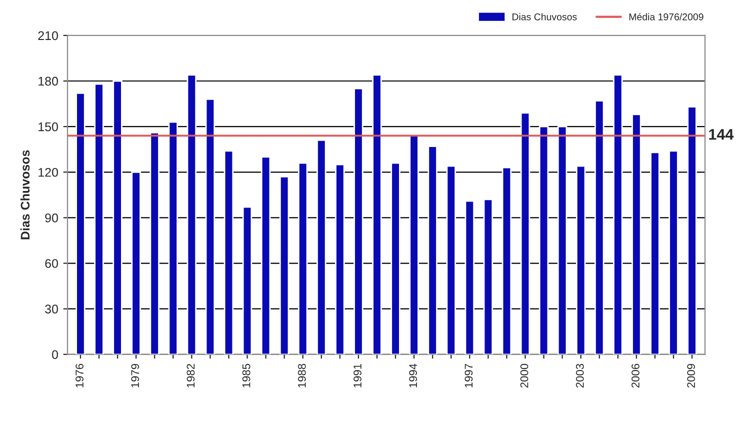 The height and width of the screenshot is (443, 750). I want to click on x-tick-label: 2009, so click(691, 376).